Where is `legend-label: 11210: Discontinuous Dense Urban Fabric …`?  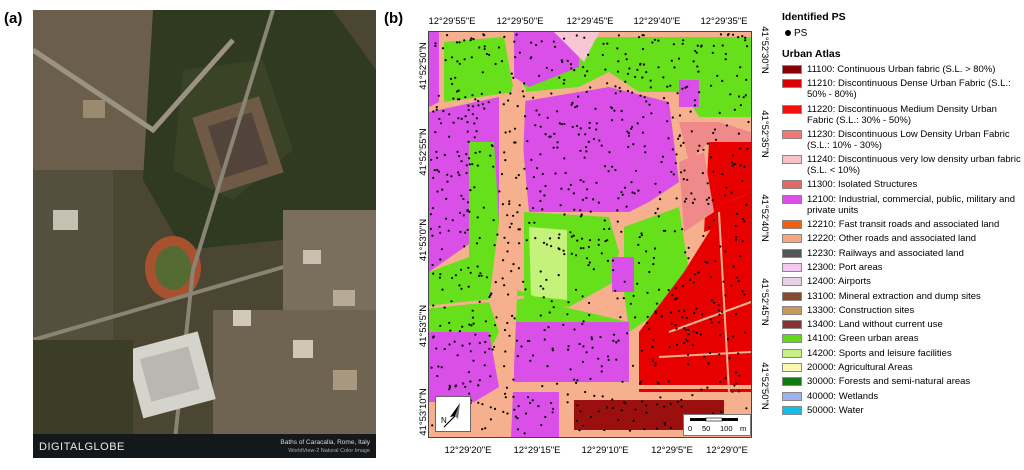
legend-label: 11210: Discontinuous Dense Urban Fabric … is located at coordinates (909, 89).